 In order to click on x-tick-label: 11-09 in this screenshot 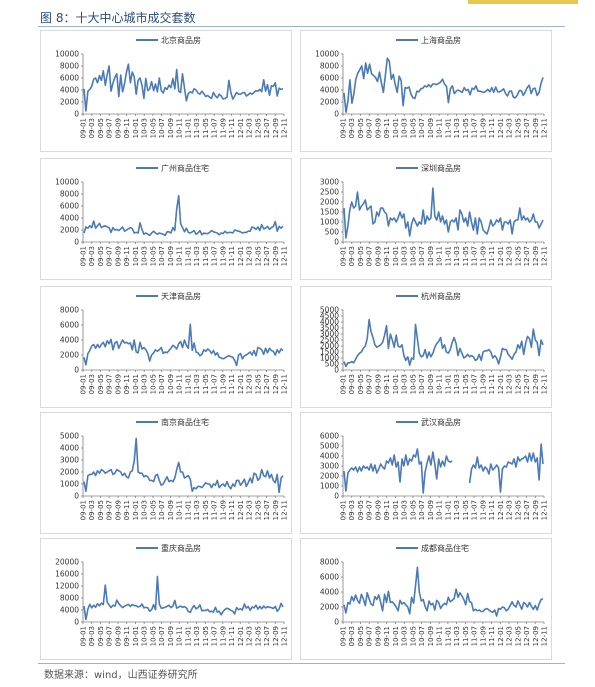, I will do `click(483, 128)`.